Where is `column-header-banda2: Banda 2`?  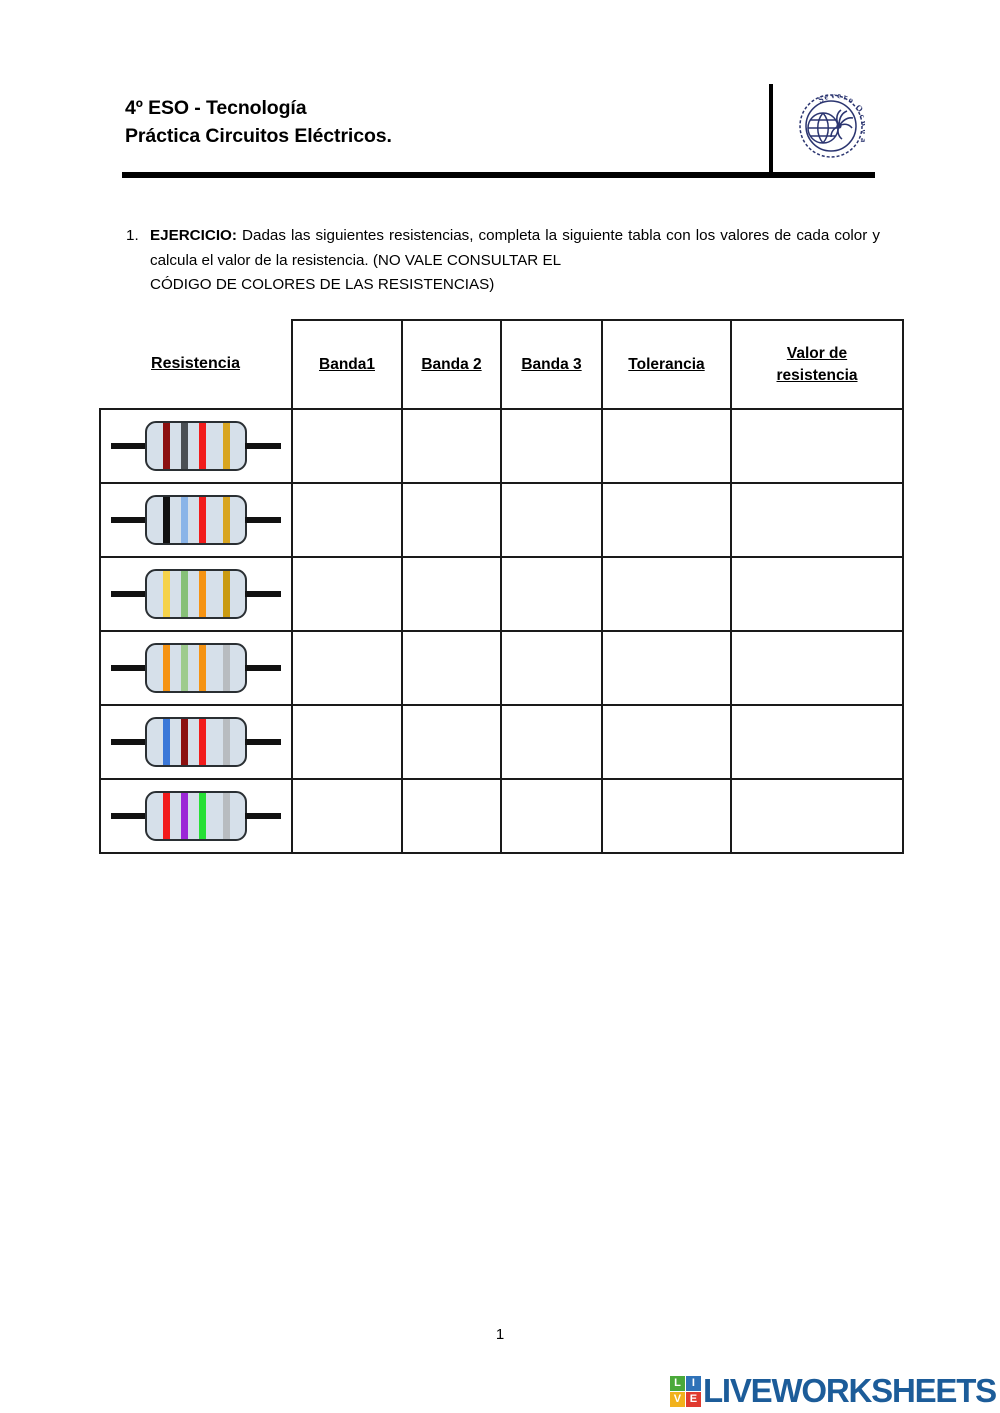 column-header-banda2: Banda 2 is located at coordinates (451, 364).